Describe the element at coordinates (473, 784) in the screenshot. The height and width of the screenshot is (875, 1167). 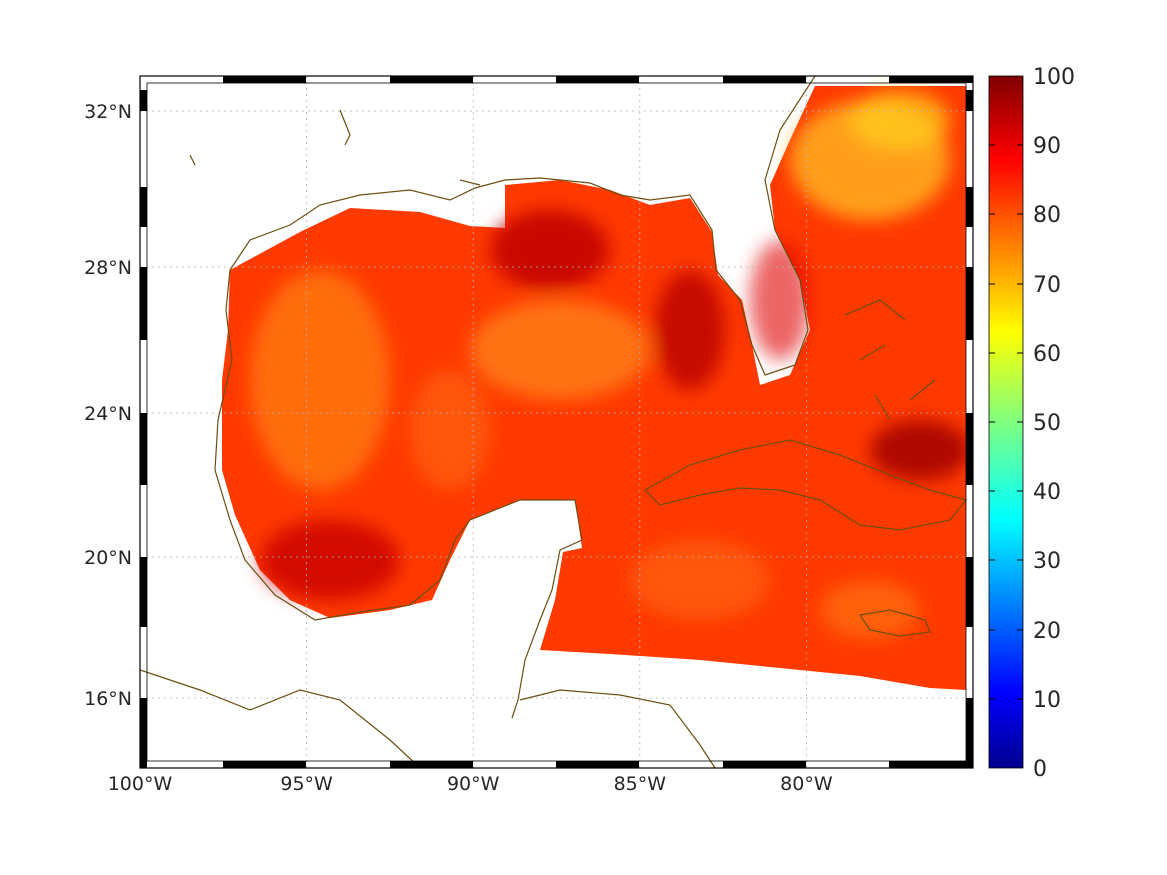
I see `lon-tick-label: 90°W` at that location.